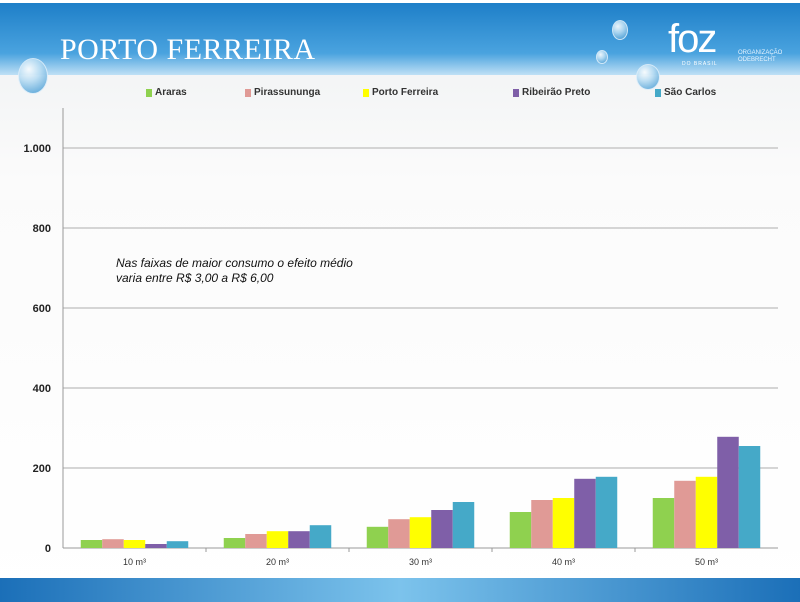 This screenshot has height=602, width=800. What do you see at coordinates (400, 590) in the screenshot?
I see `footer-banner` at bounding box center [400, 590].